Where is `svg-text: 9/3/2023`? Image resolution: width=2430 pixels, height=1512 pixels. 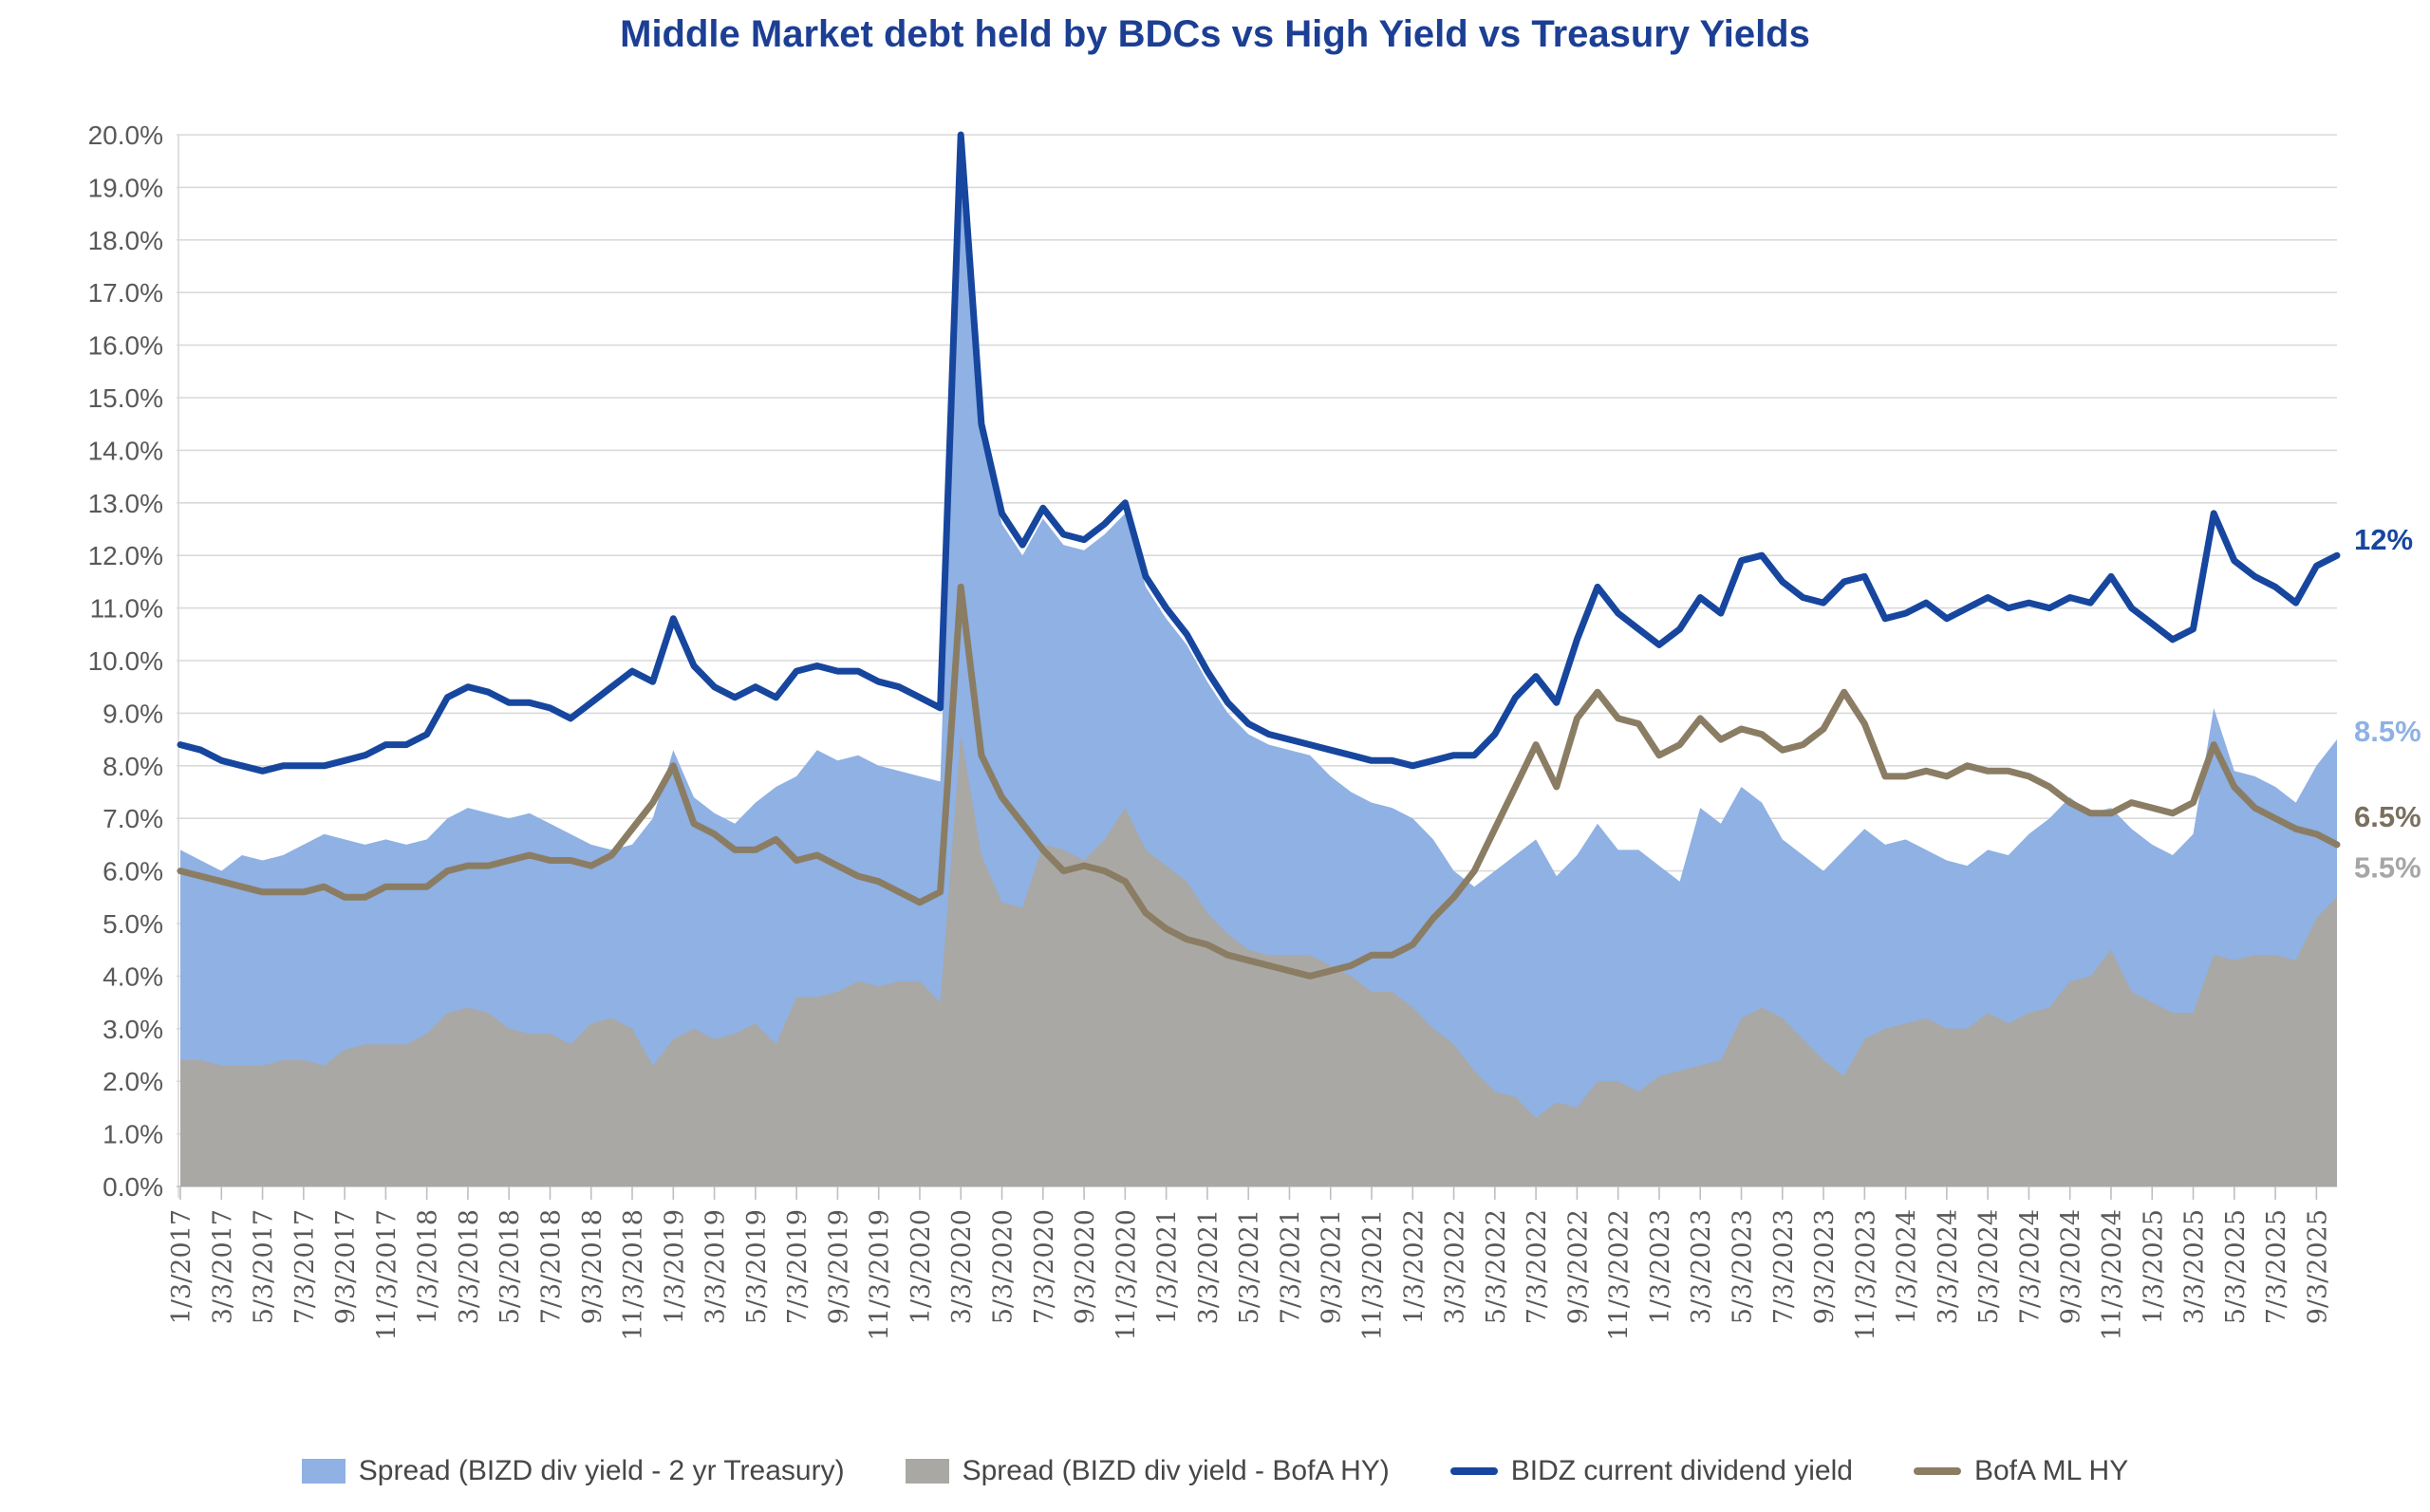
svg-text: 9/3/2023 is located at coordinates (1825, 1266).